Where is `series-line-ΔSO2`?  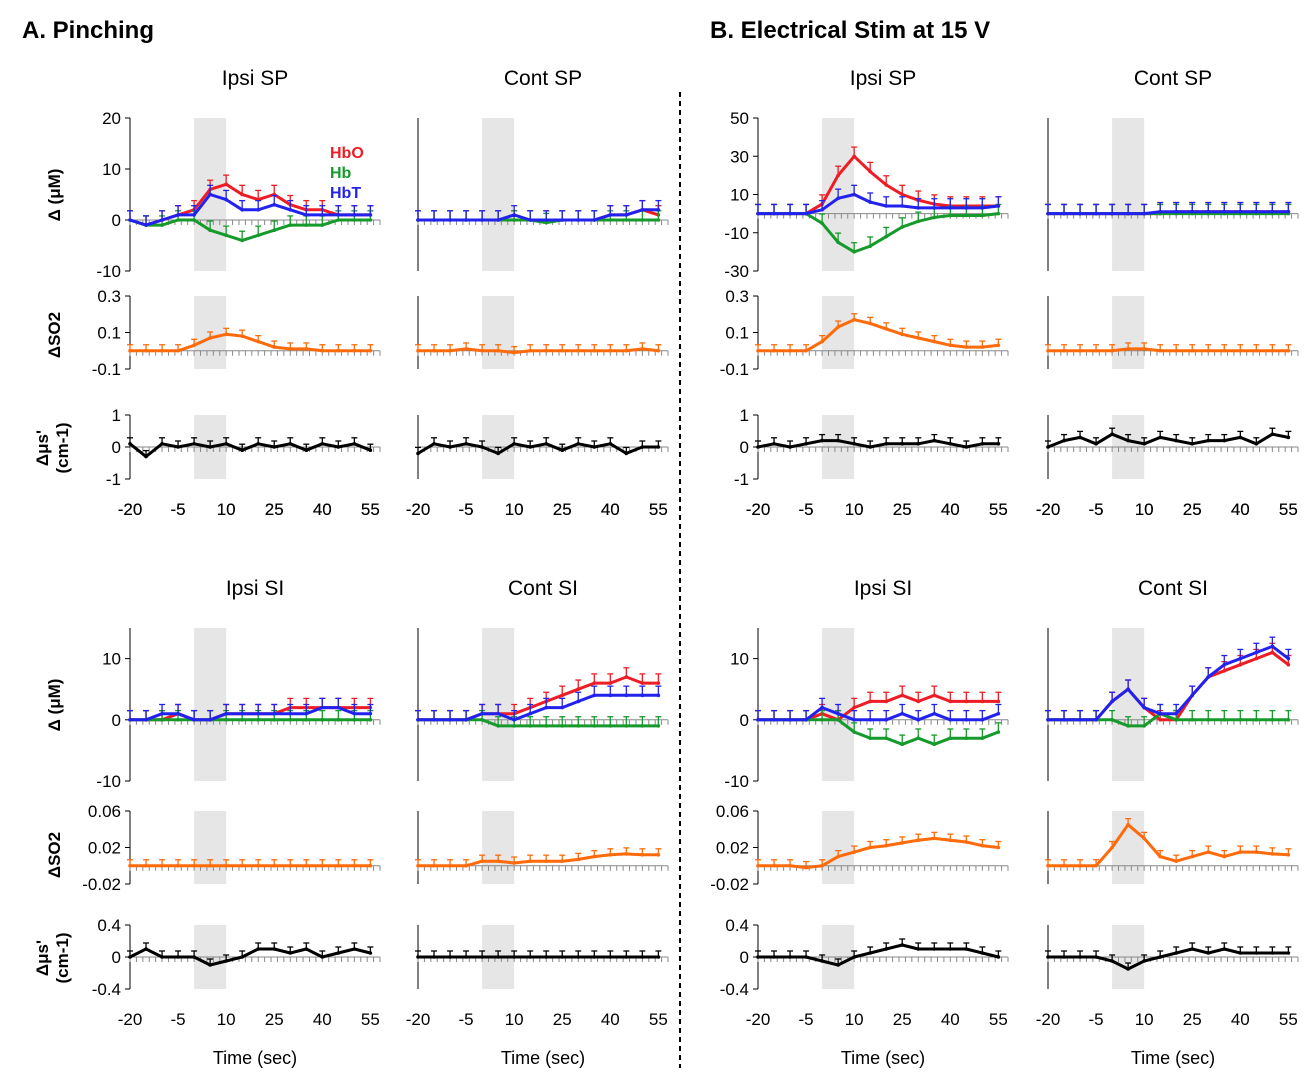
series-line-ΔSO2 is located at coordinates (538, 860).